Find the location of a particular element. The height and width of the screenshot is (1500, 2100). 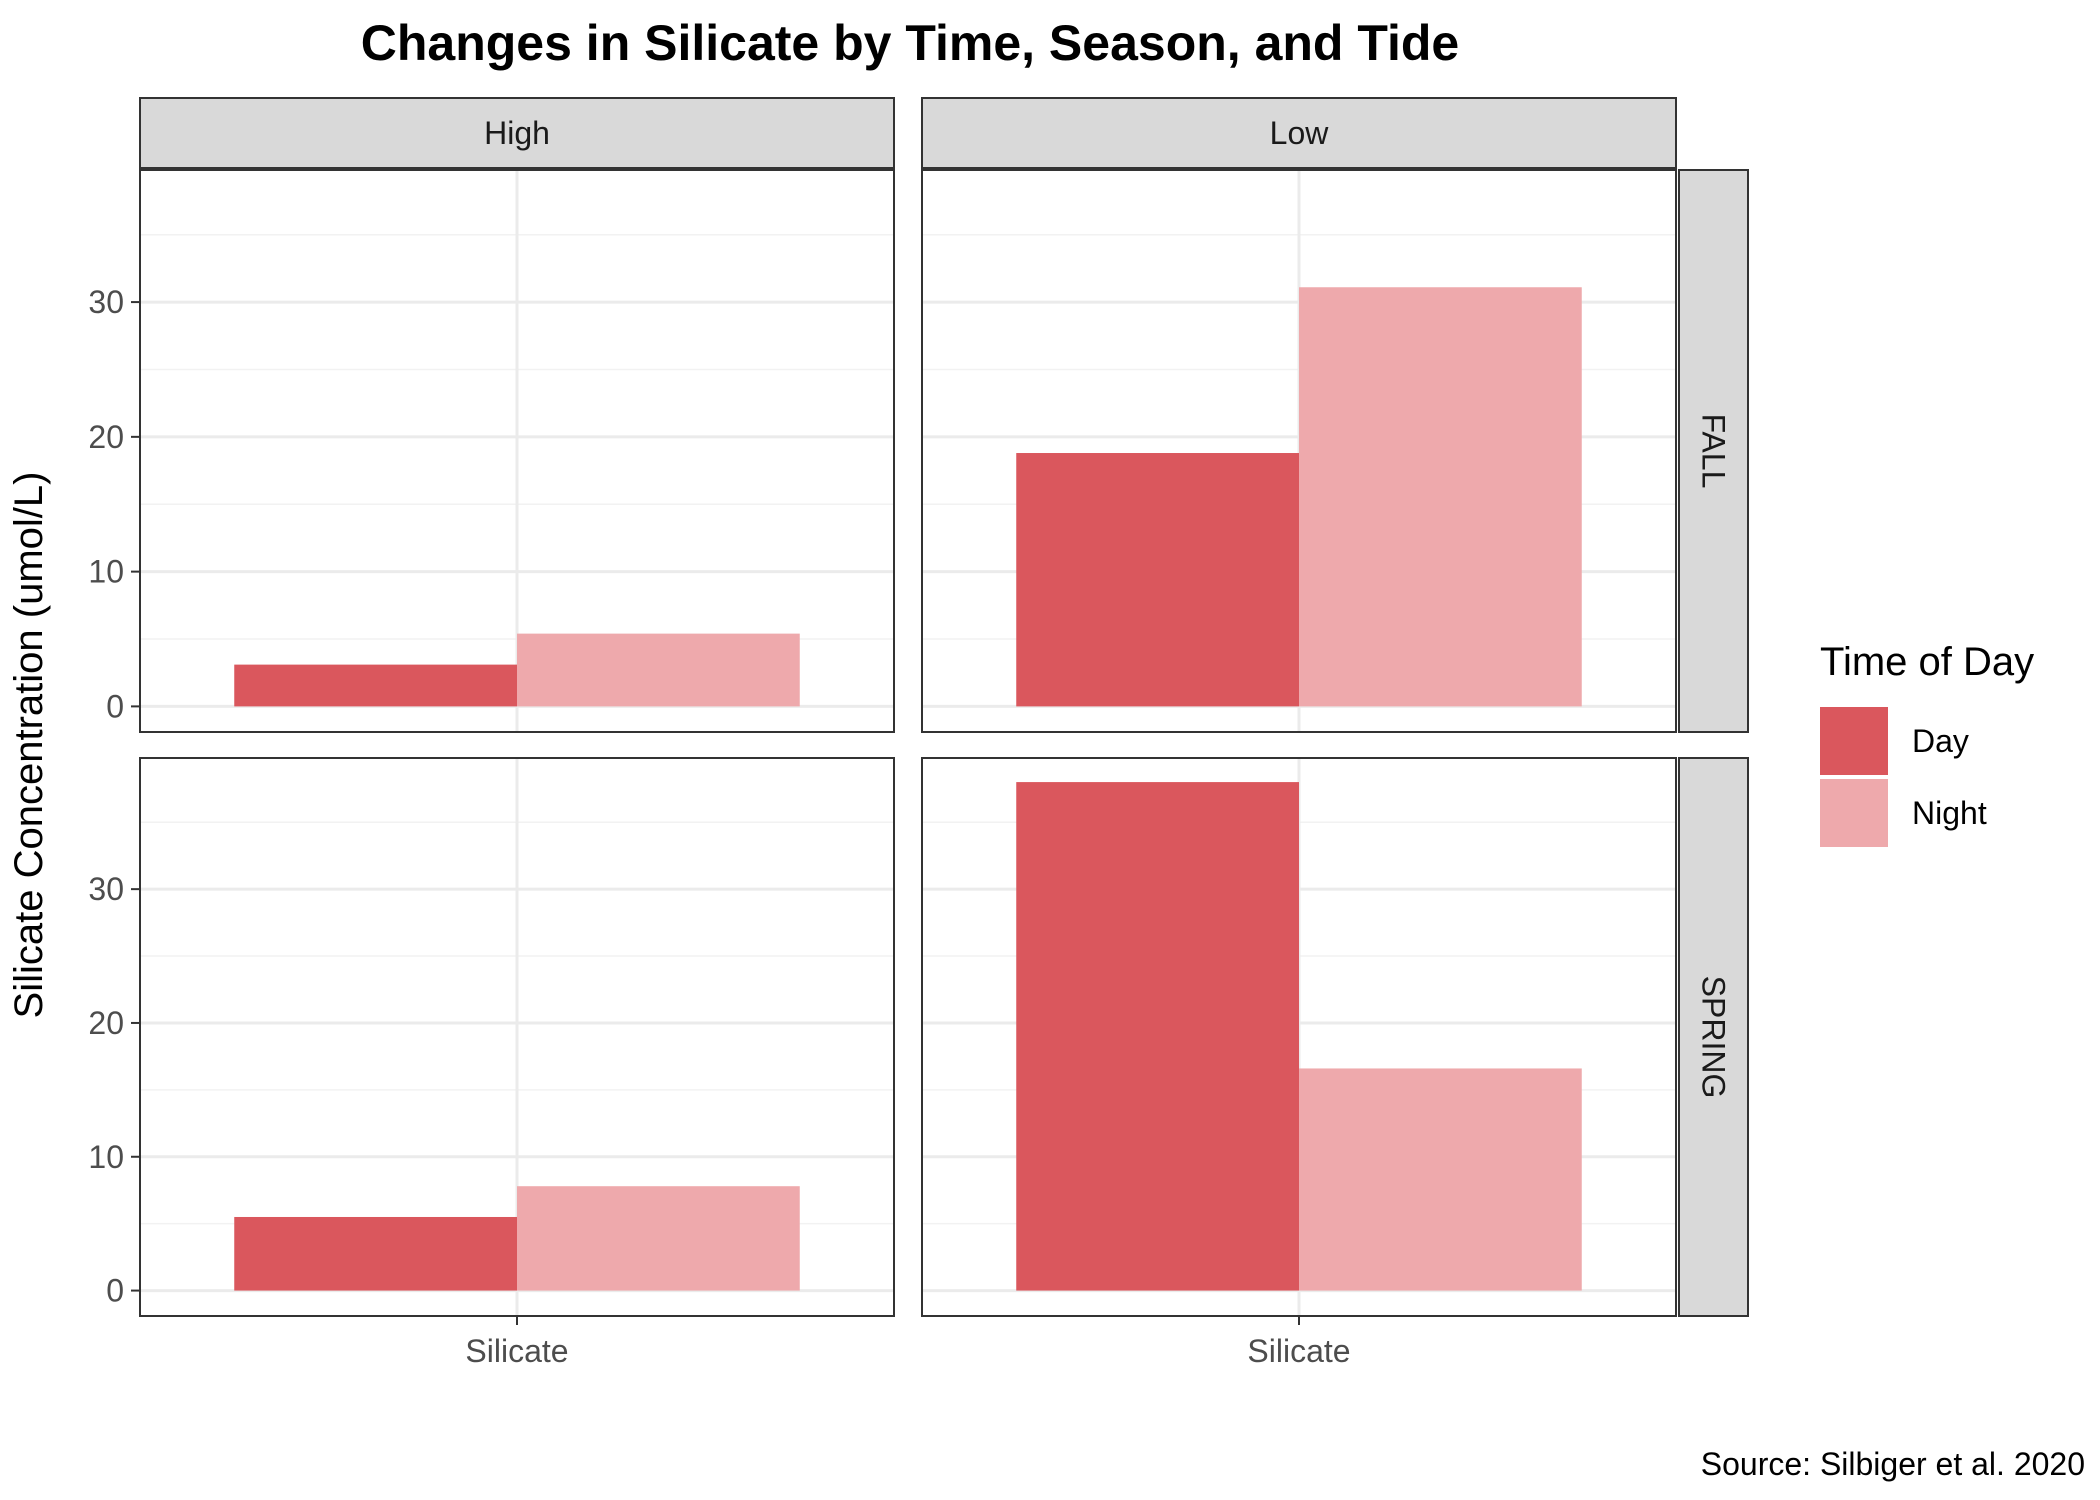

panel-low-fall is located at coordinates (1299, 451).